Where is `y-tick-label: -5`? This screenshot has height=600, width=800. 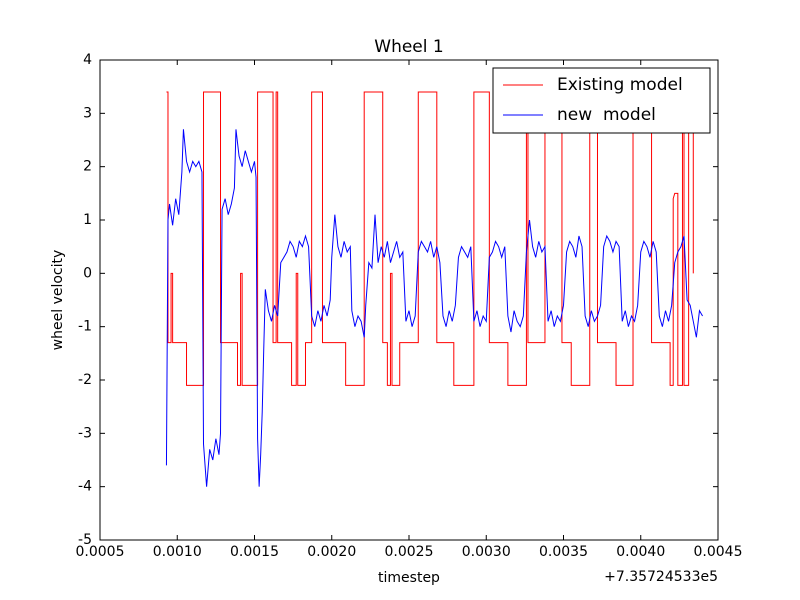
y-tick-label: -5 is located at coordinates (85, 540).